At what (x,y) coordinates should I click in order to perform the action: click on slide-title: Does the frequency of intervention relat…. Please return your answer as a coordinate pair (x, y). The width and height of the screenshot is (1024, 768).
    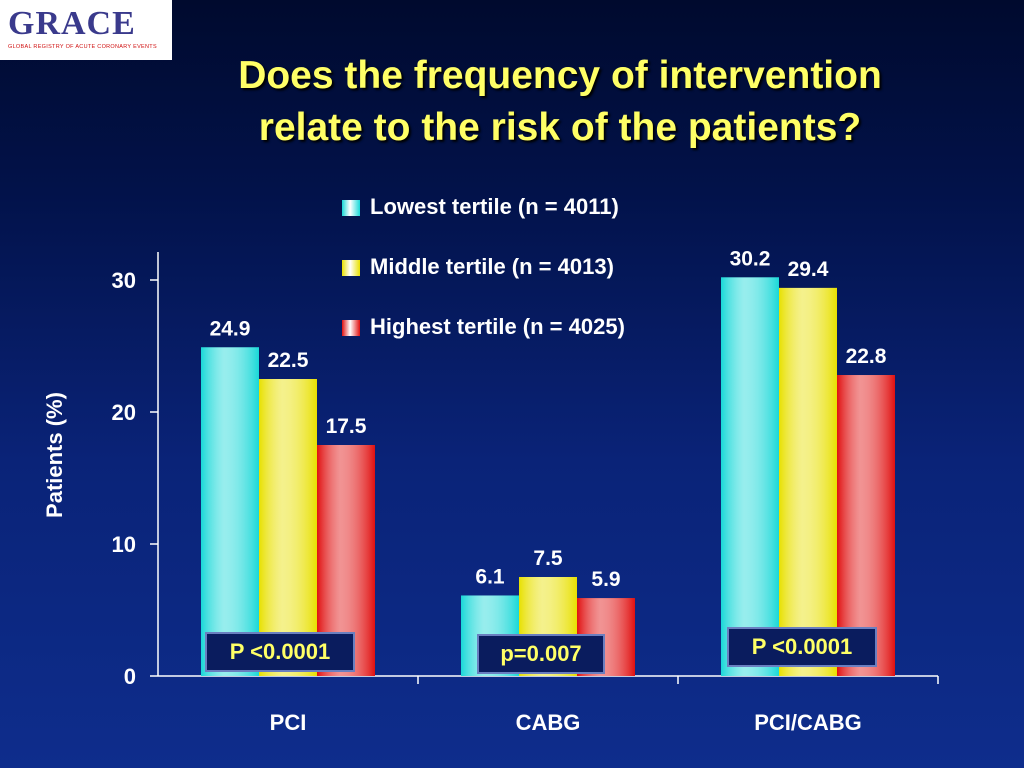
    Looking at the image, I should click on (560, 102).